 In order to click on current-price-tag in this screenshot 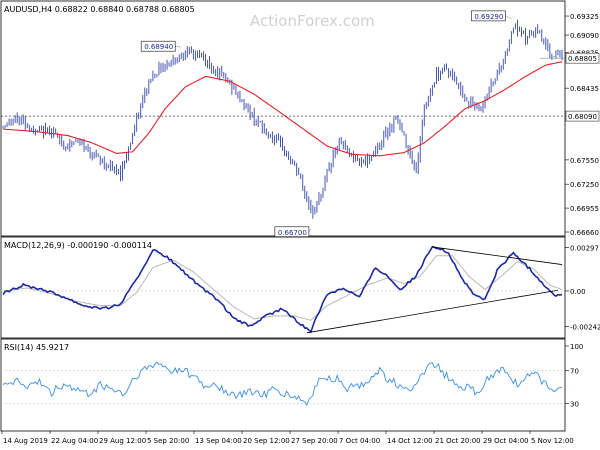, I will do `click(582, 58)`.